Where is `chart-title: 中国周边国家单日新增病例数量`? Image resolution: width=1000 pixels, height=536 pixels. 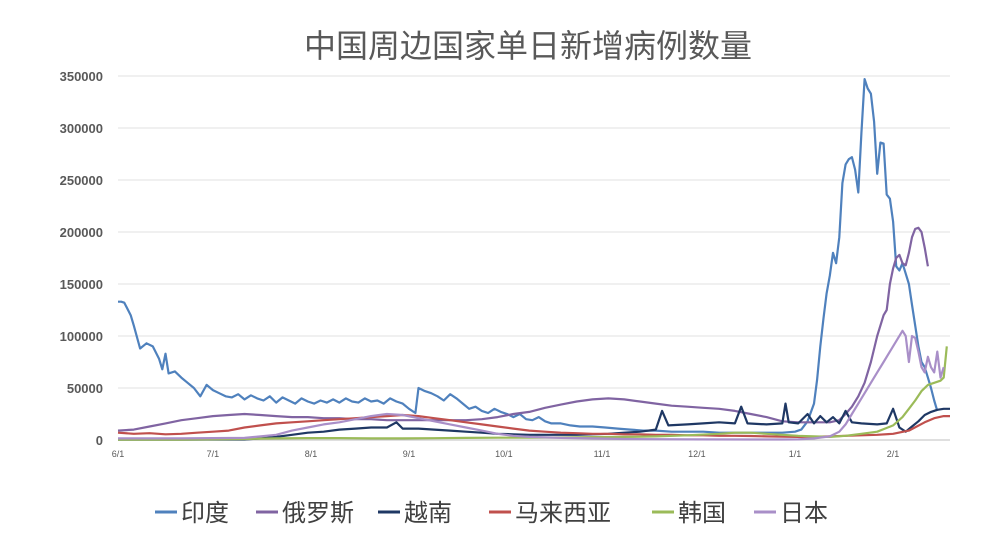
chart-title: 中国周边国家单日新增病例数量 is located at coordinates (528, 46).